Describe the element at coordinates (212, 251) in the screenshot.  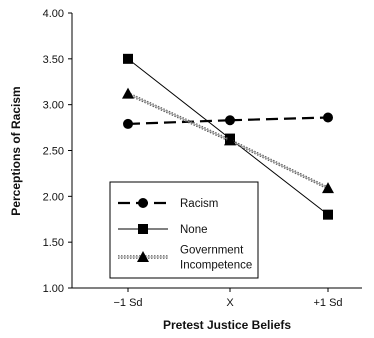
I see `legend-label: Government` at that location.